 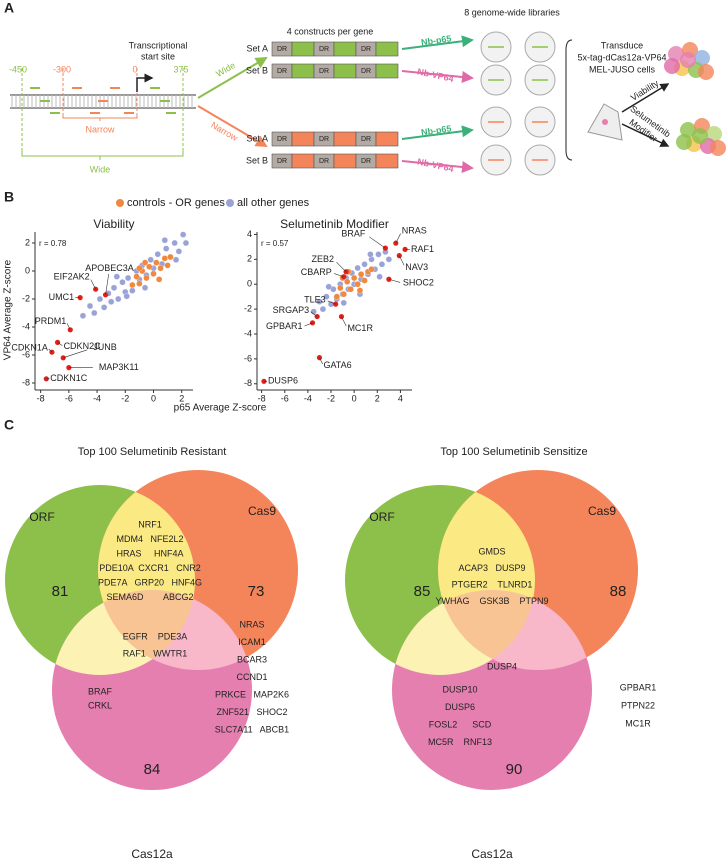 I want to click on position-label: 0, so click(x=134, y=69).